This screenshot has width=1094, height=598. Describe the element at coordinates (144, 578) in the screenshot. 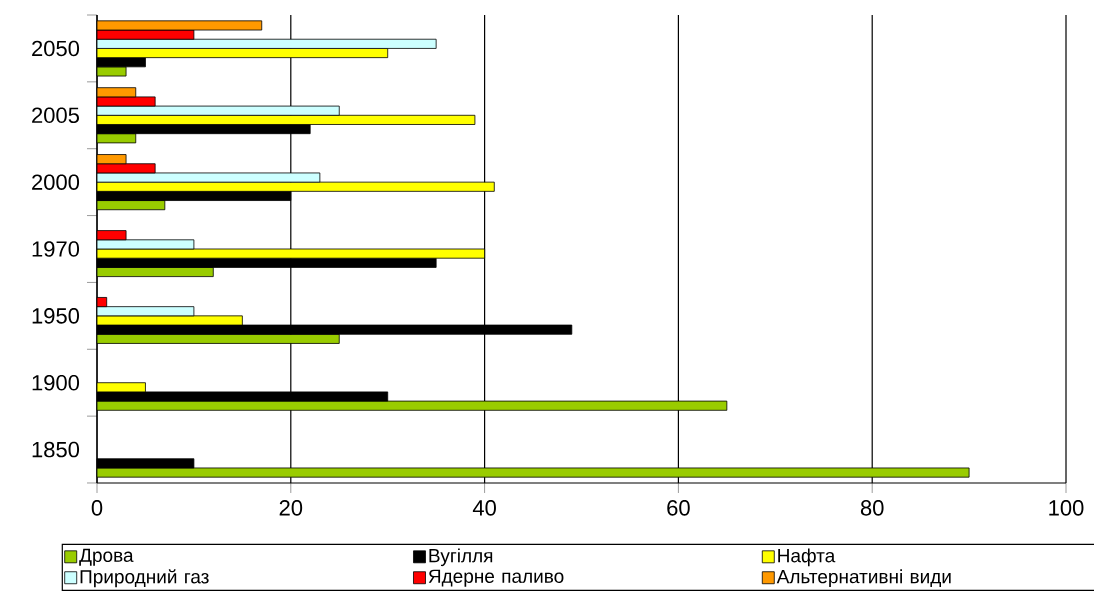

I see `legend-label: Природний газ` at that location.